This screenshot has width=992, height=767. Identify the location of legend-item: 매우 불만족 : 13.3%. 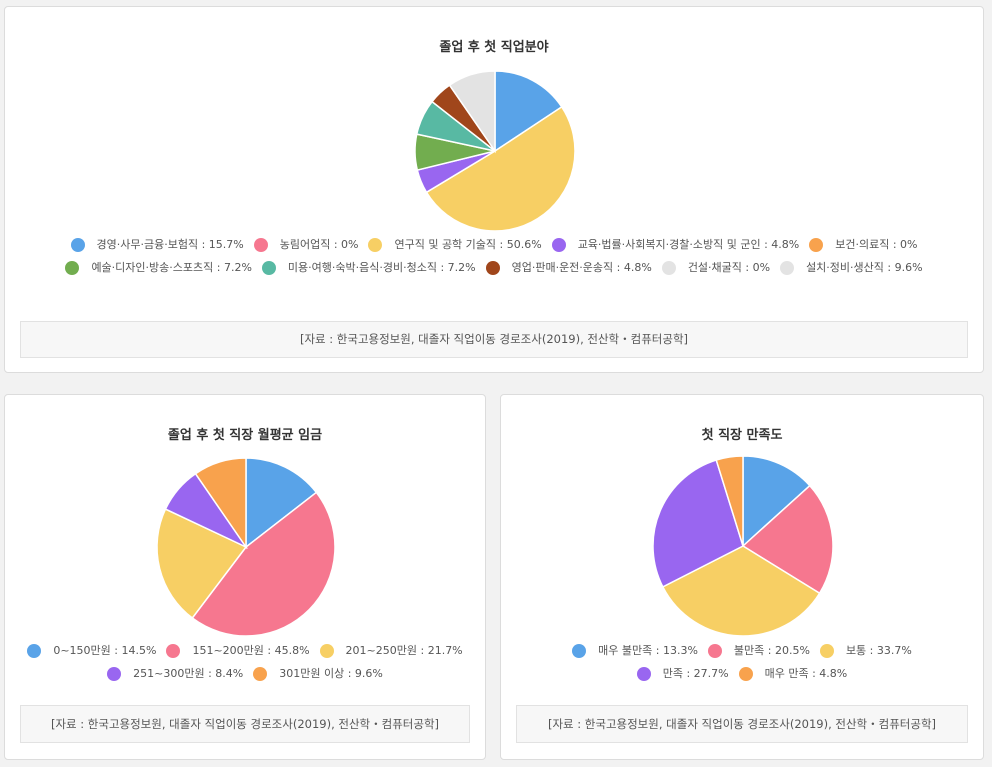
(635, 651).